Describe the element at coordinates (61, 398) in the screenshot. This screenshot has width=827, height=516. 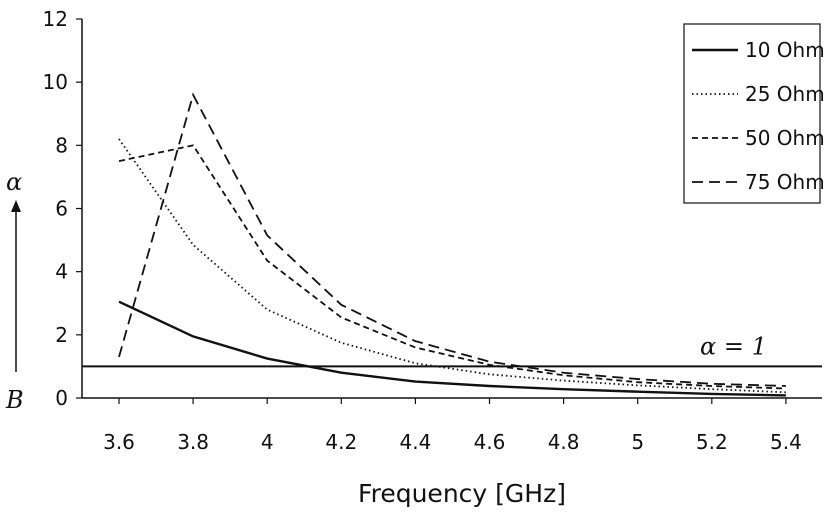
I see `y-tick-label: 0` at that location.